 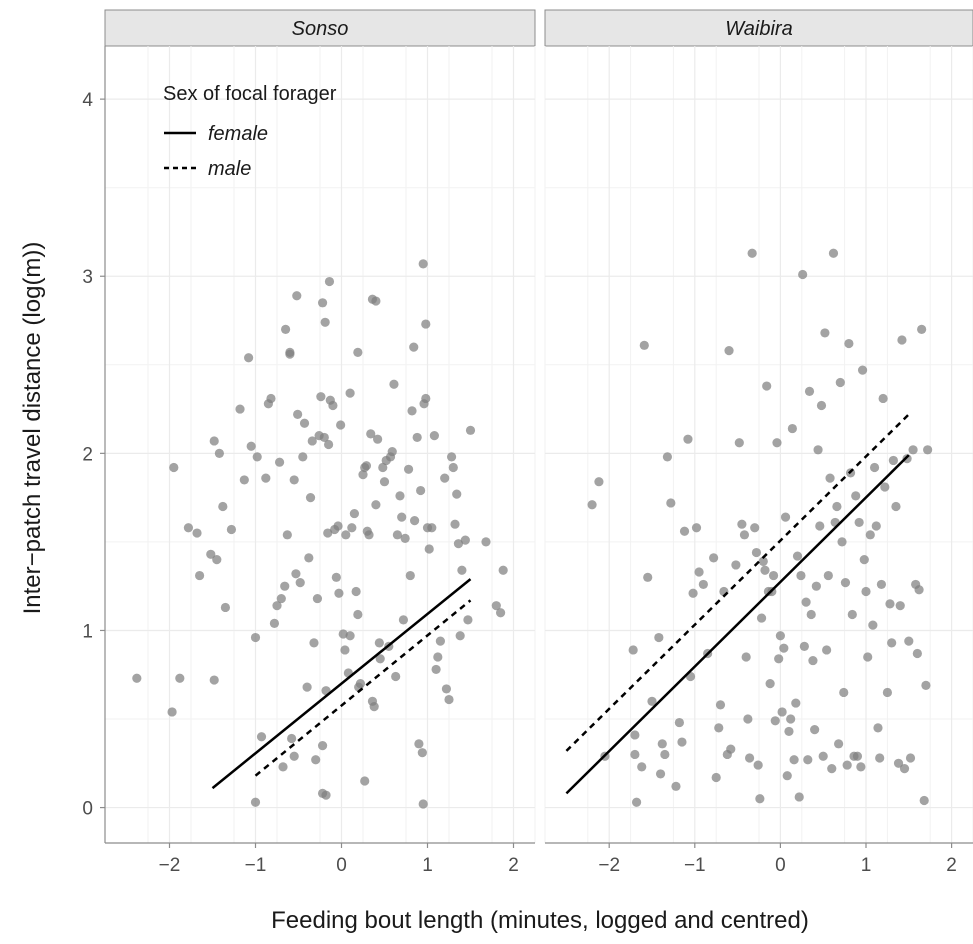 I want to click on fit-line-male, so click(x=737, y=582).